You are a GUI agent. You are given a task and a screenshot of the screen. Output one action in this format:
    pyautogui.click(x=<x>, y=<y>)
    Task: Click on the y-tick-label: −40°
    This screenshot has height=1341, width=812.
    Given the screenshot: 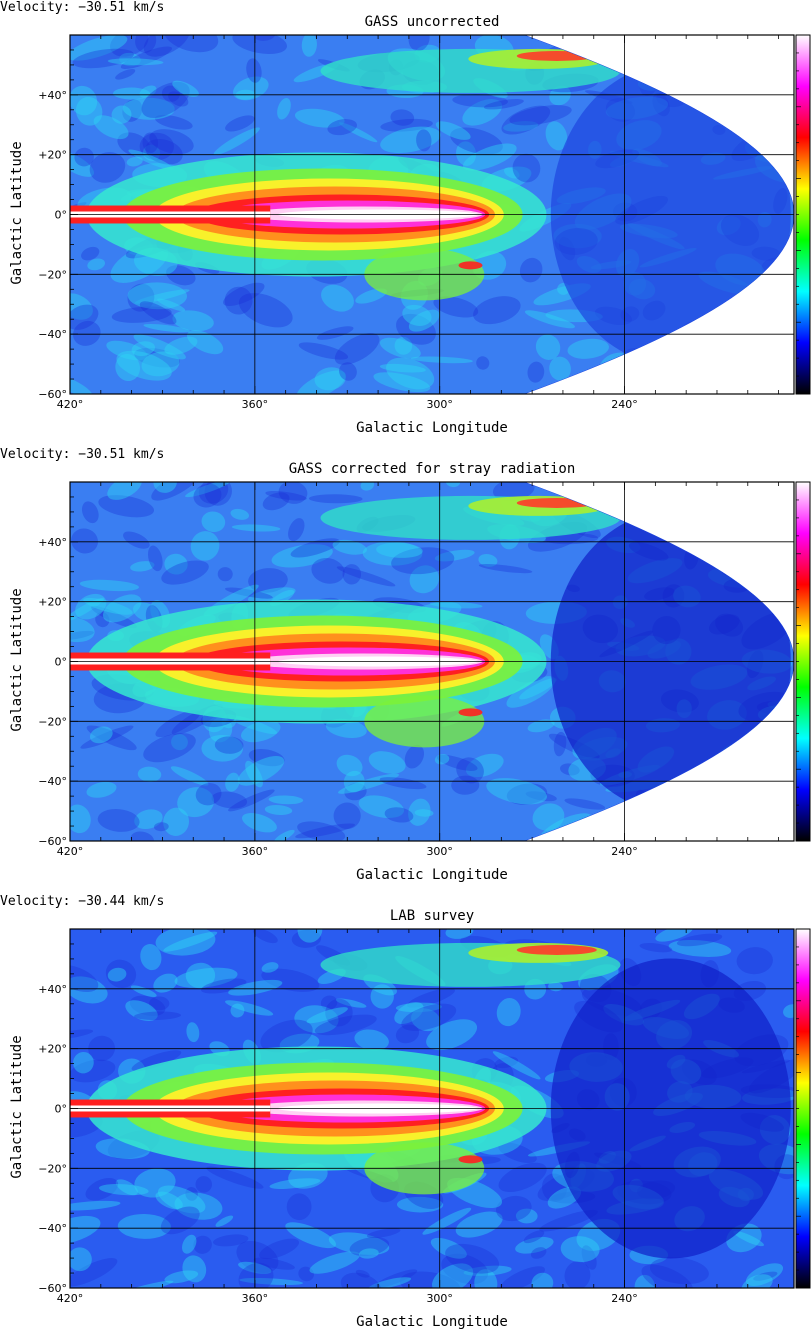 What is the action you would take?
    pyautogui.click(x=52, y=334)
    